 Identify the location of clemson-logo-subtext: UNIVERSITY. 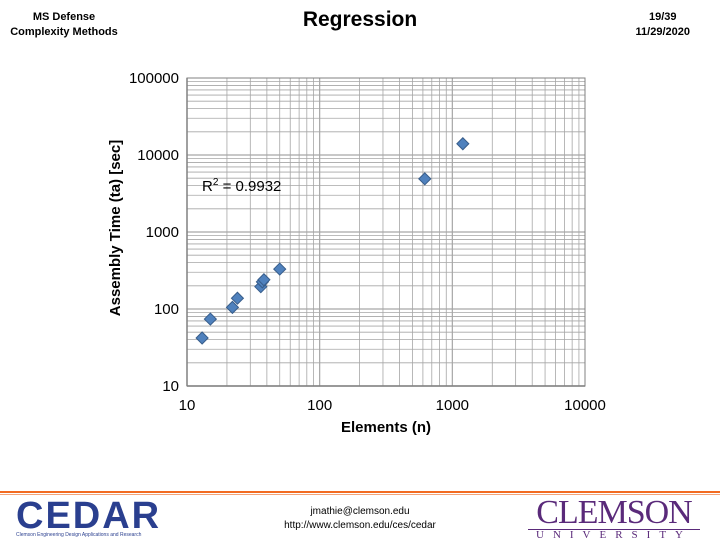
(614, 535).